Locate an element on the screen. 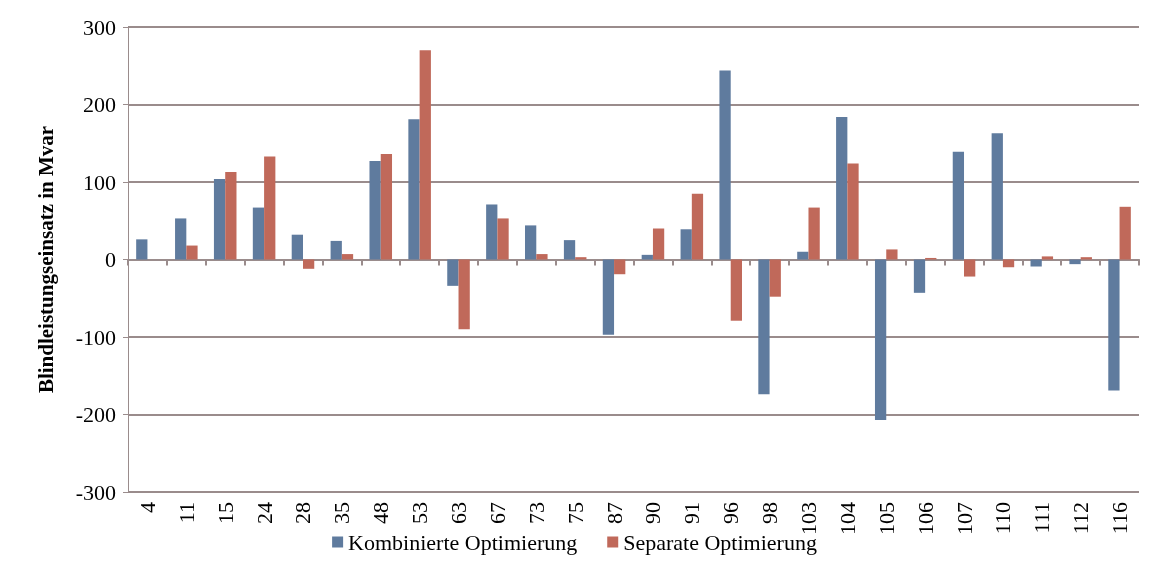  x-tick-label: 107 is located at coordinates (964, 518).